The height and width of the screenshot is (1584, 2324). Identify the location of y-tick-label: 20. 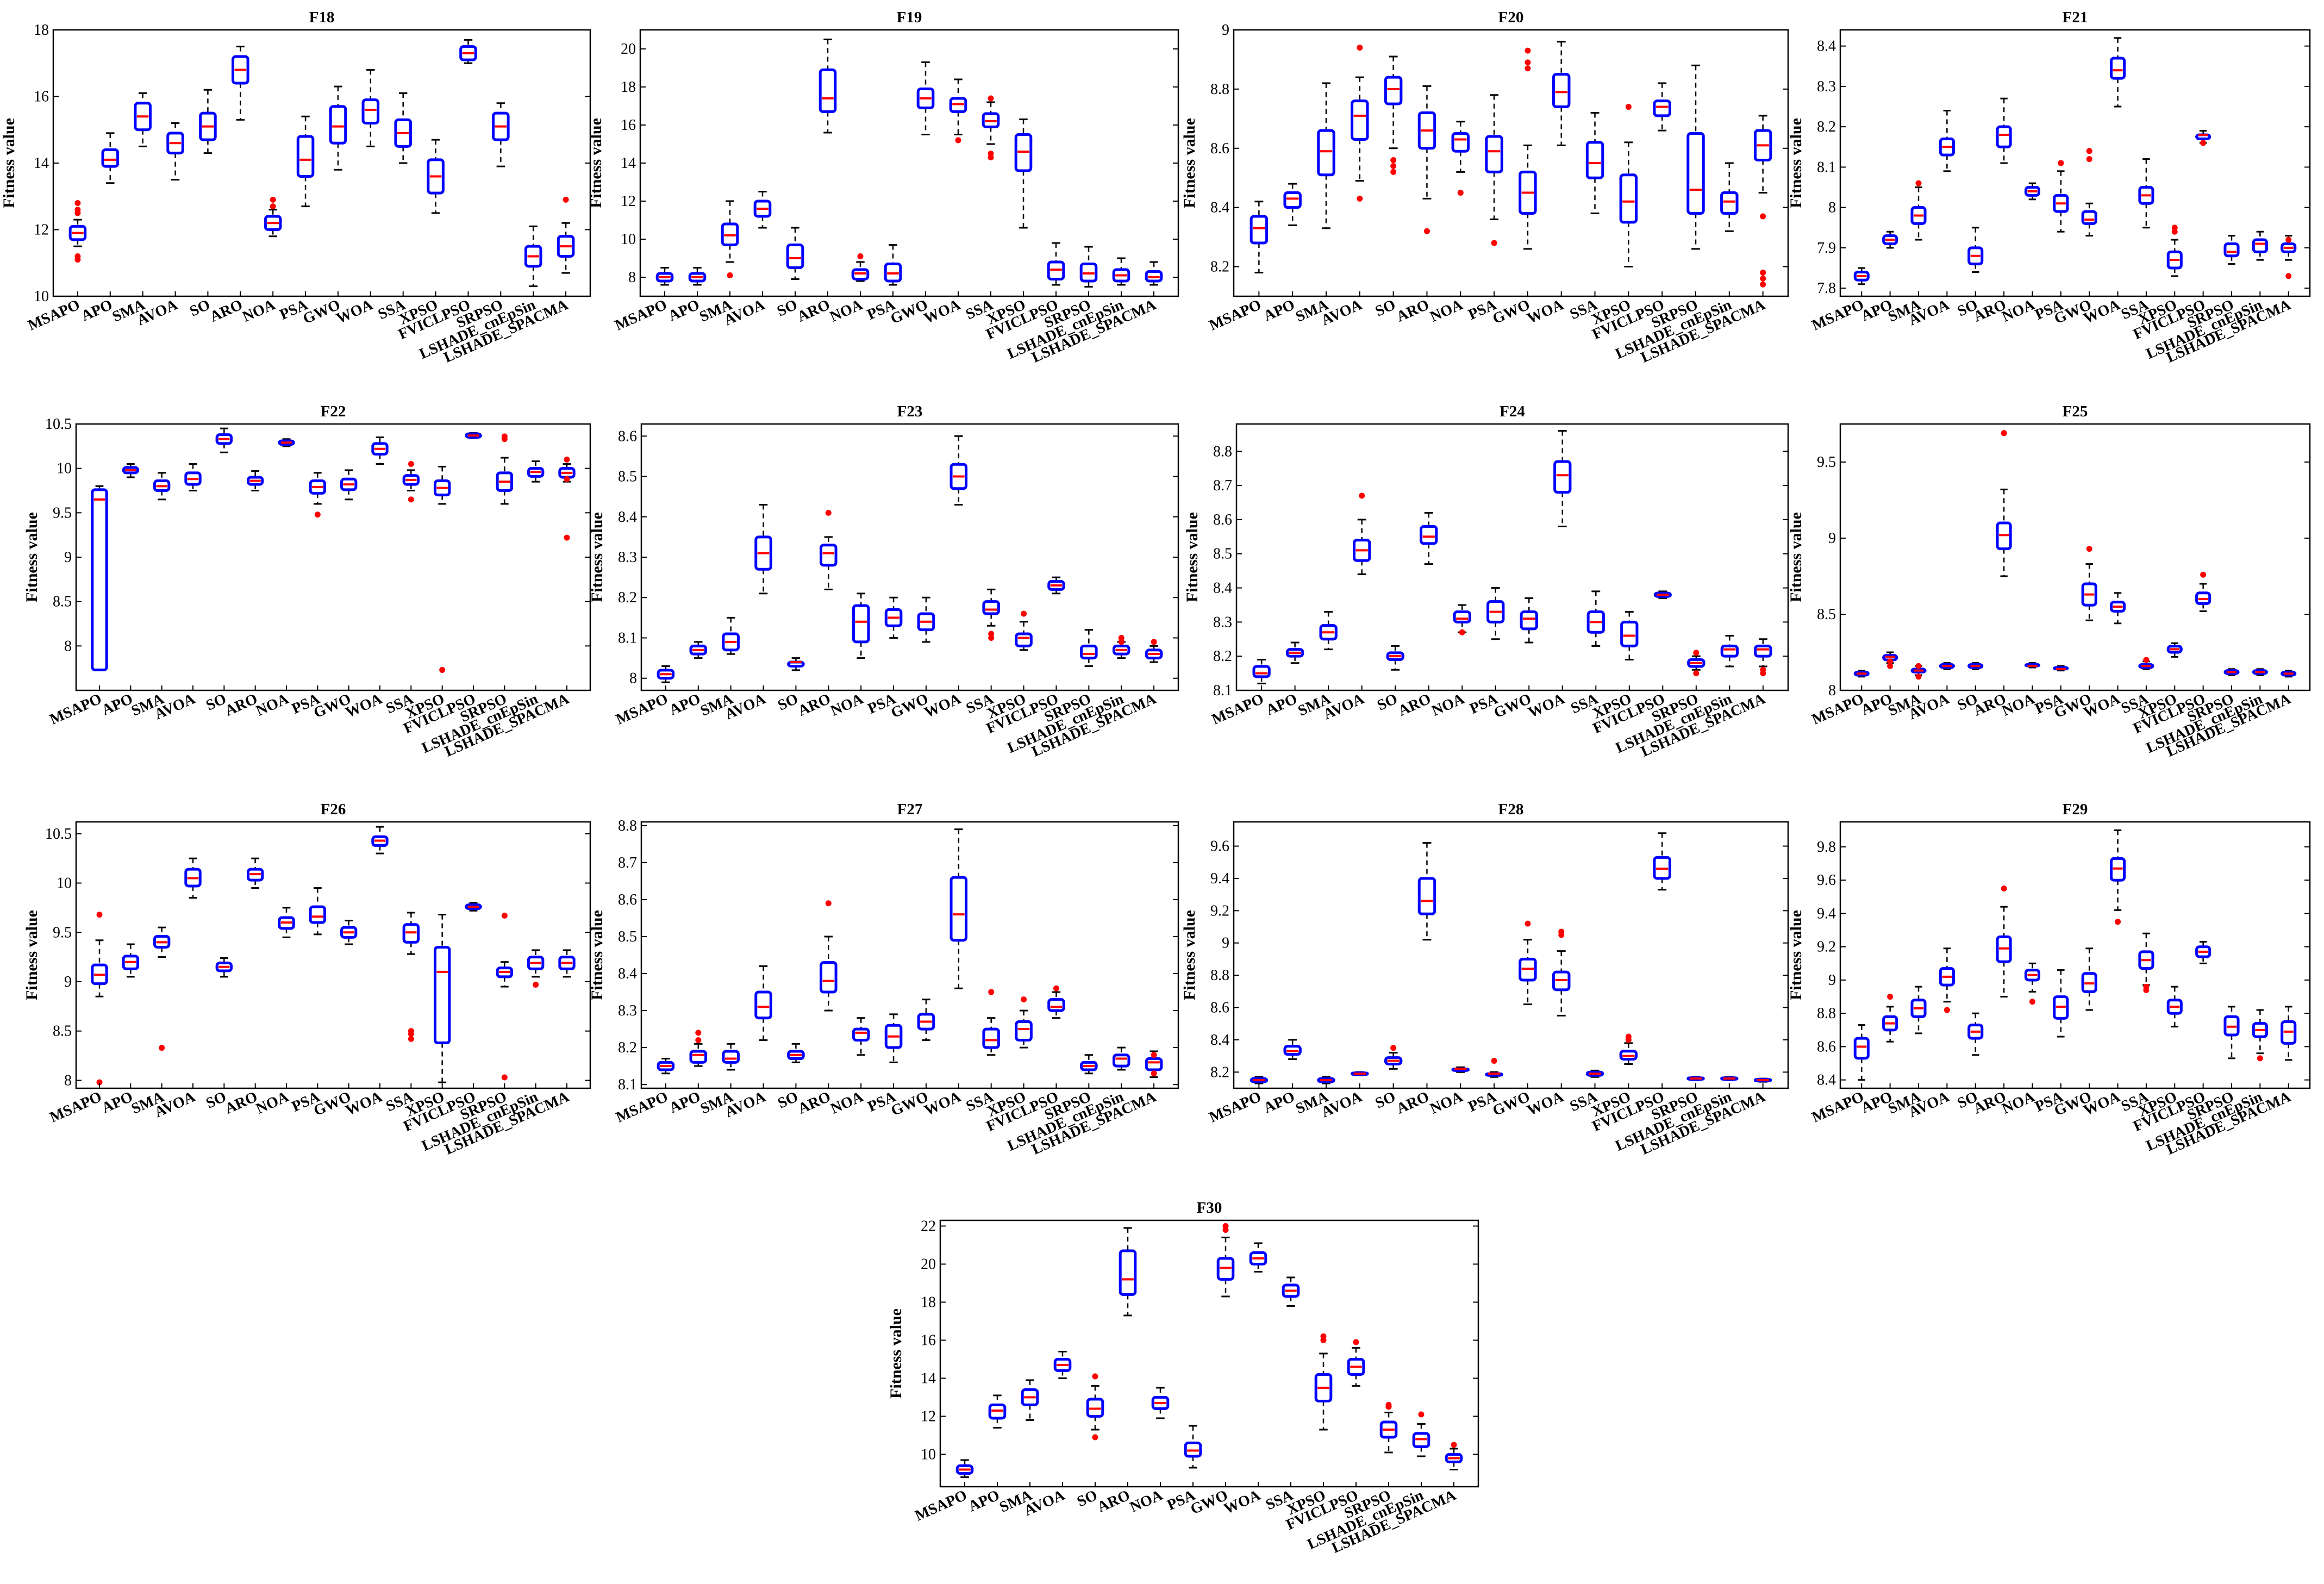
(628, 49).